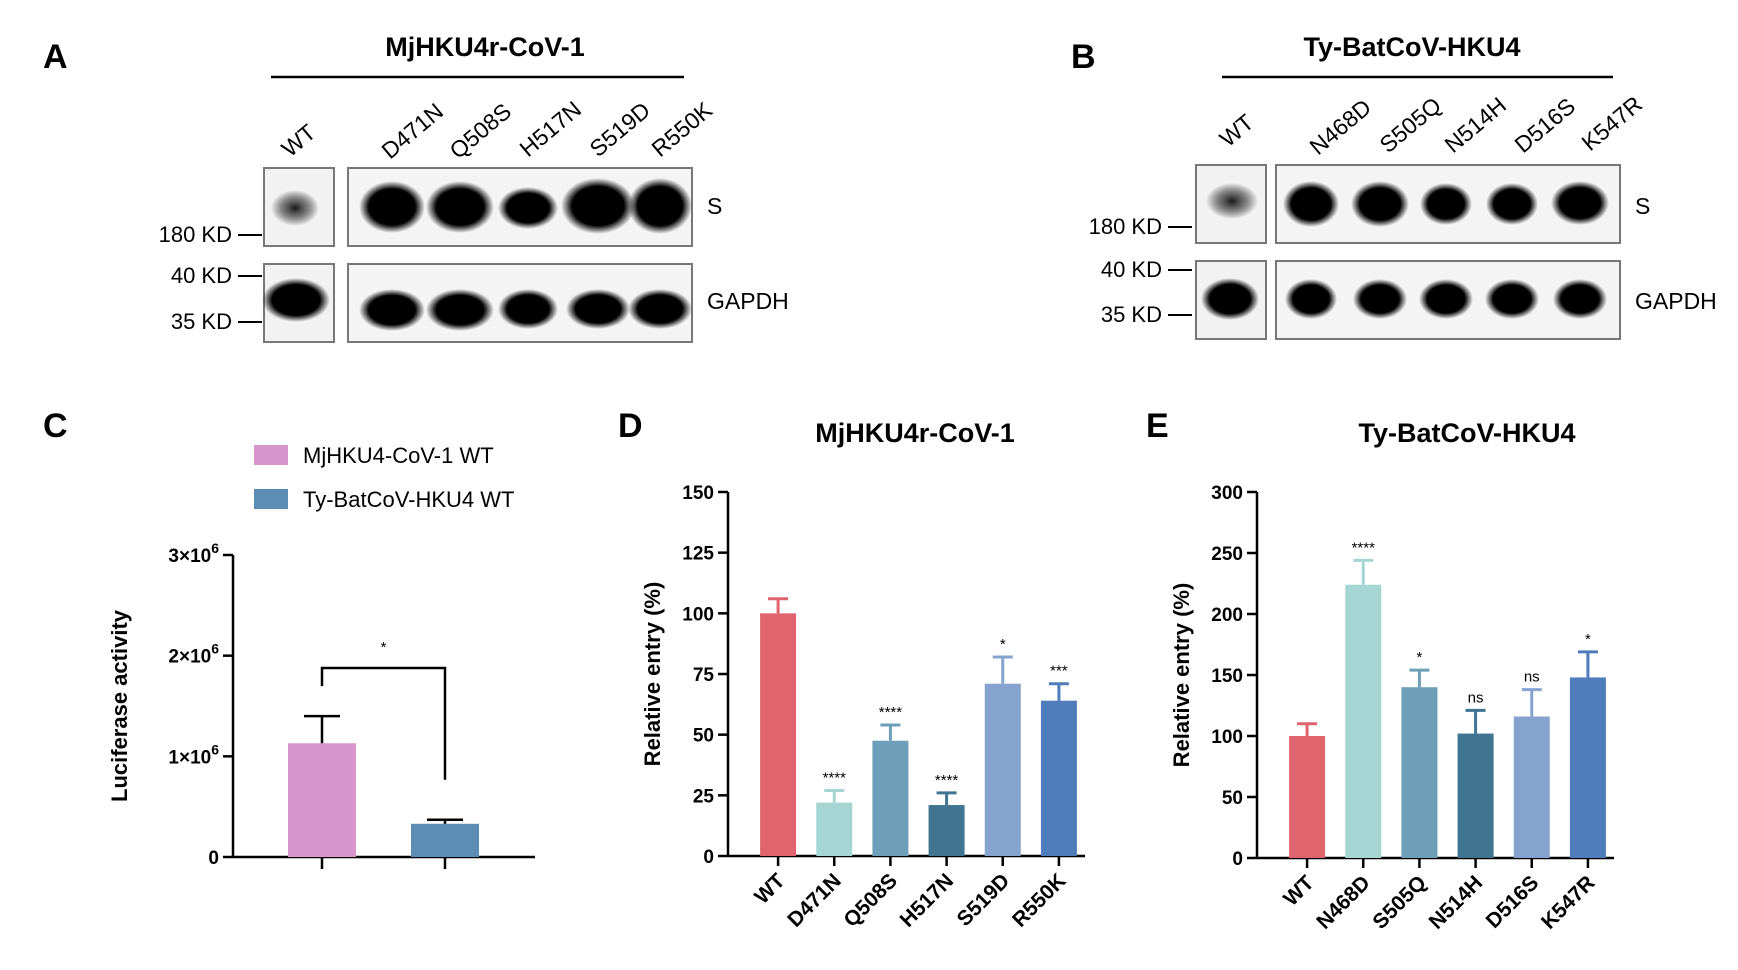 Image resolution: width=1738 pixels, height=970 pixels. What do you see at coordinates (481, 131) in the screenshot?
I see `lane-label: Q508S` at bounding box center [481, 131].